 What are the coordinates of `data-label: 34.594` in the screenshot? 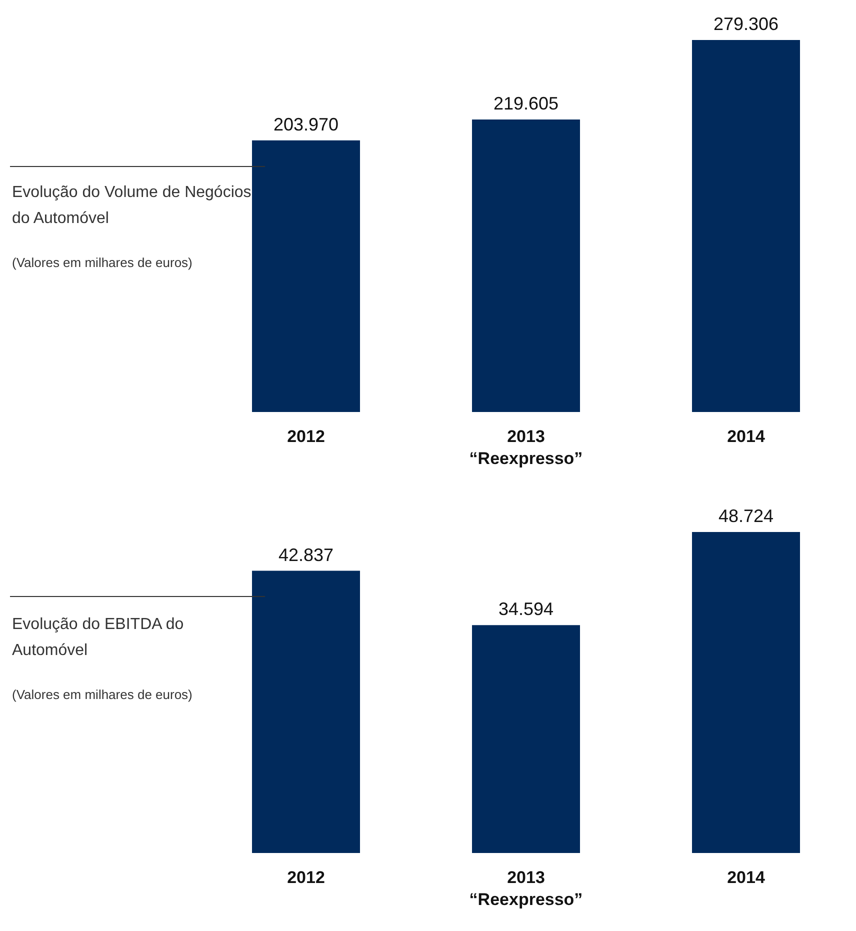 It's located at (526, 609).